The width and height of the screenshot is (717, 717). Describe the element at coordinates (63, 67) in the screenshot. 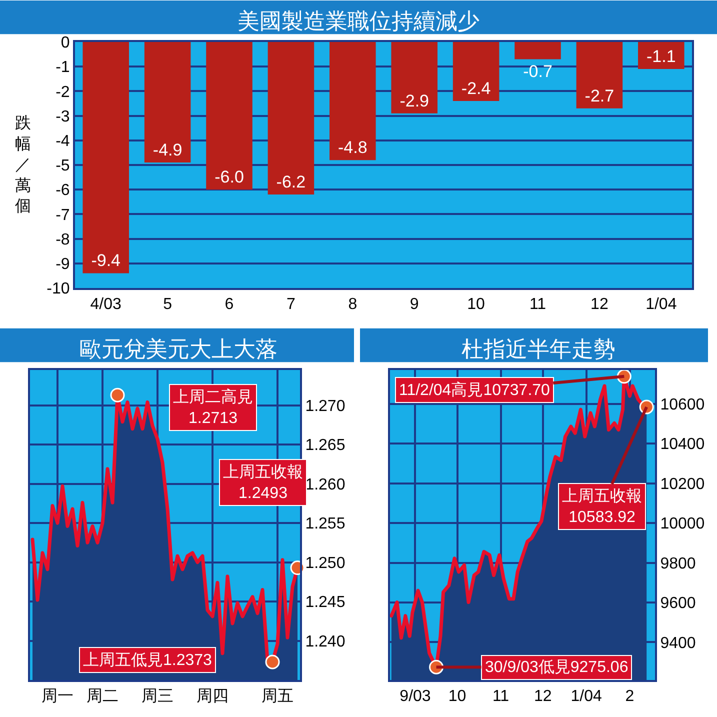

I see `y-tick-label: -1` at that location.